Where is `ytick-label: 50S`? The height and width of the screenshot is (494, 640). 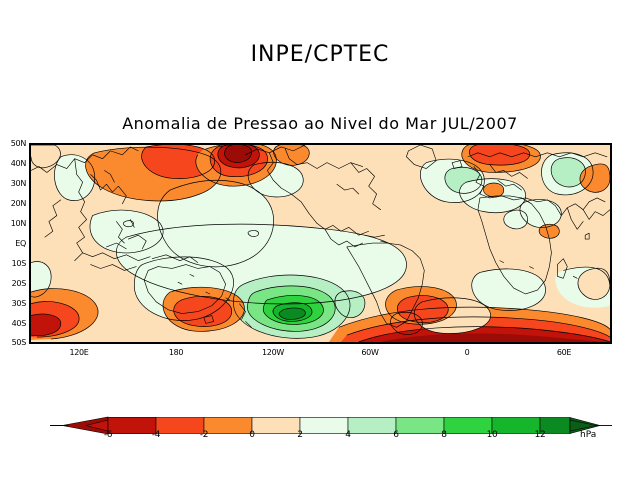
ytick-label: 50S is located at coordinates (19, 342).